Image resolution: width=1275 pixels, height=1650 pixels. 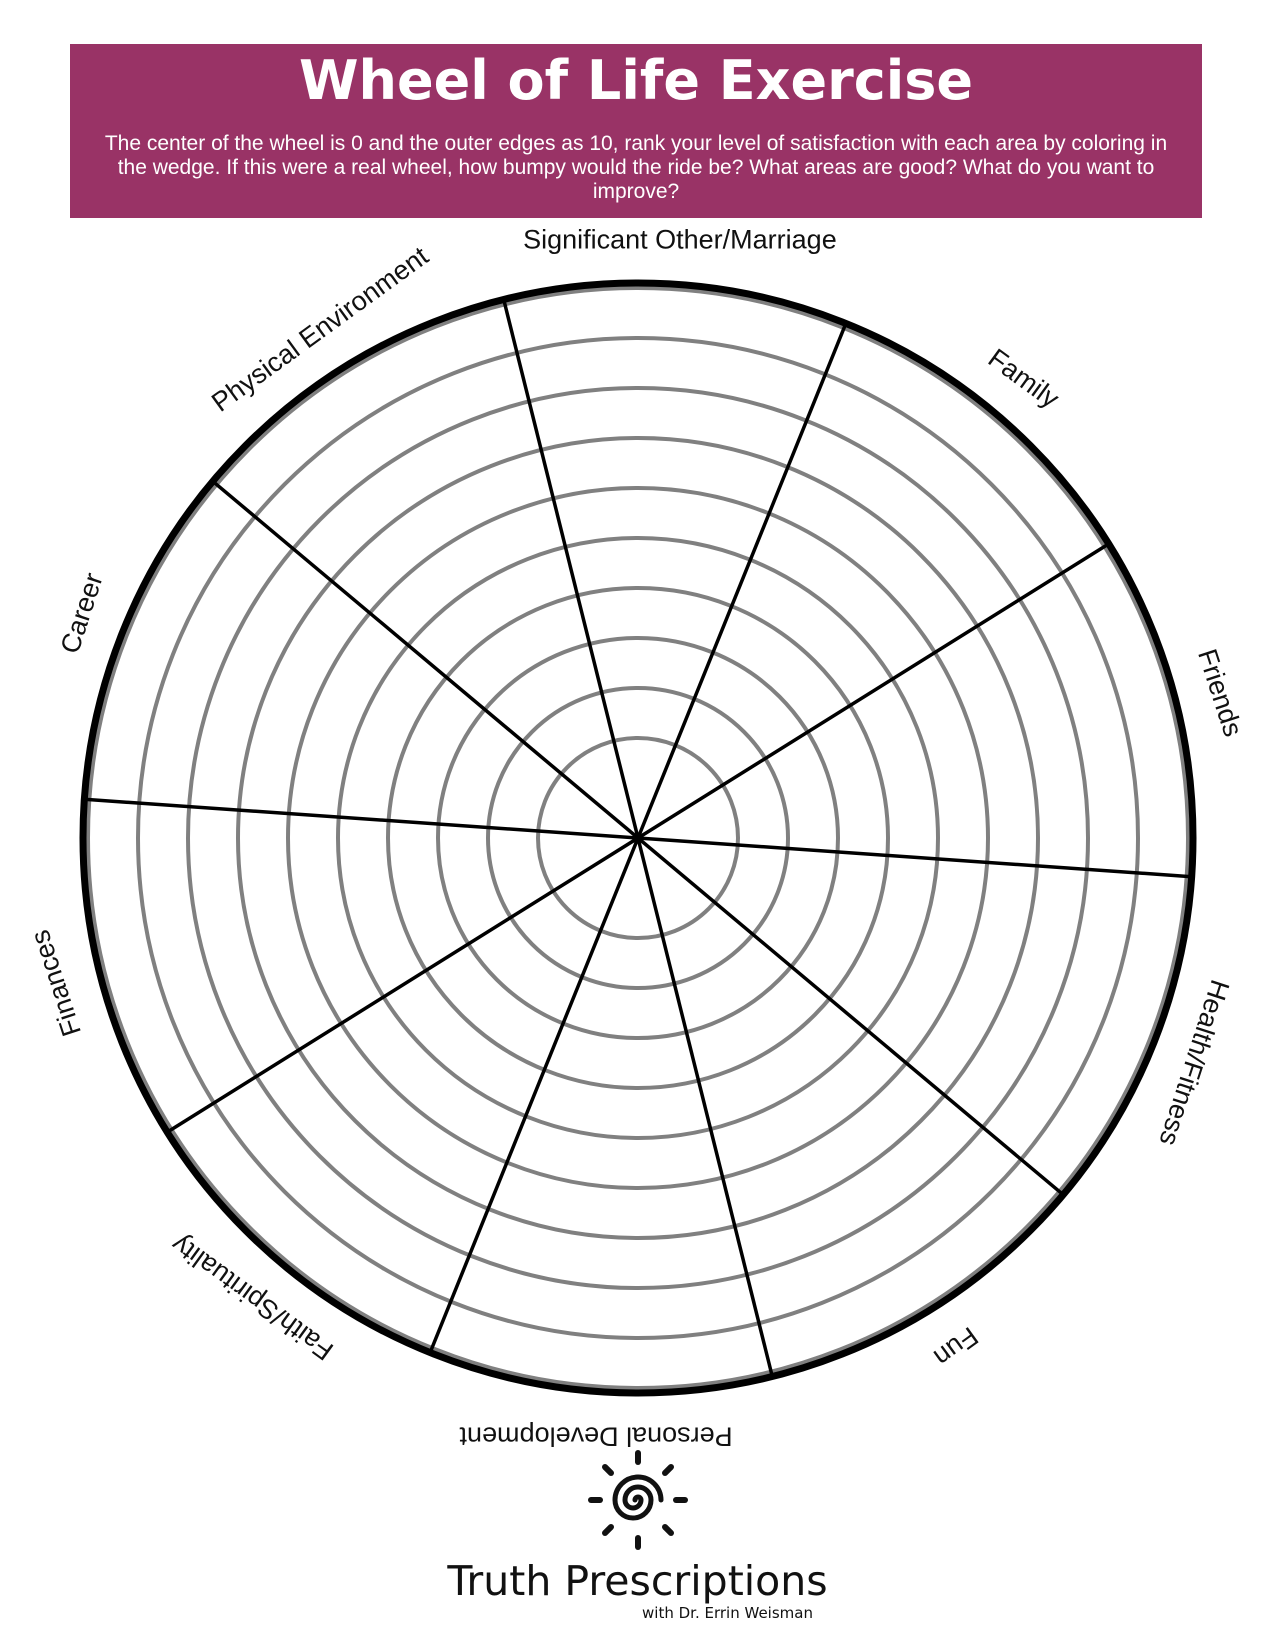 What do you see at coordinates (1024, 378) in the screenshot?
I see `wheel-area-label: Family` at bounding box center [1024, 378].